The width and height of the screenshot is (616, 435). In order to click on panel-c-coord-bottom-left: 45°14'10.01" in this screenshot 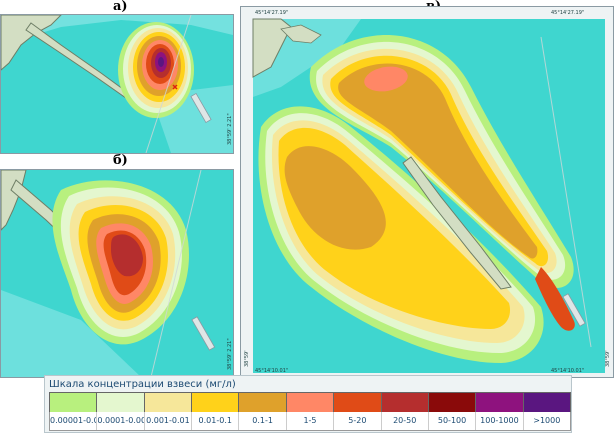, I will do `click(272, 371)`.